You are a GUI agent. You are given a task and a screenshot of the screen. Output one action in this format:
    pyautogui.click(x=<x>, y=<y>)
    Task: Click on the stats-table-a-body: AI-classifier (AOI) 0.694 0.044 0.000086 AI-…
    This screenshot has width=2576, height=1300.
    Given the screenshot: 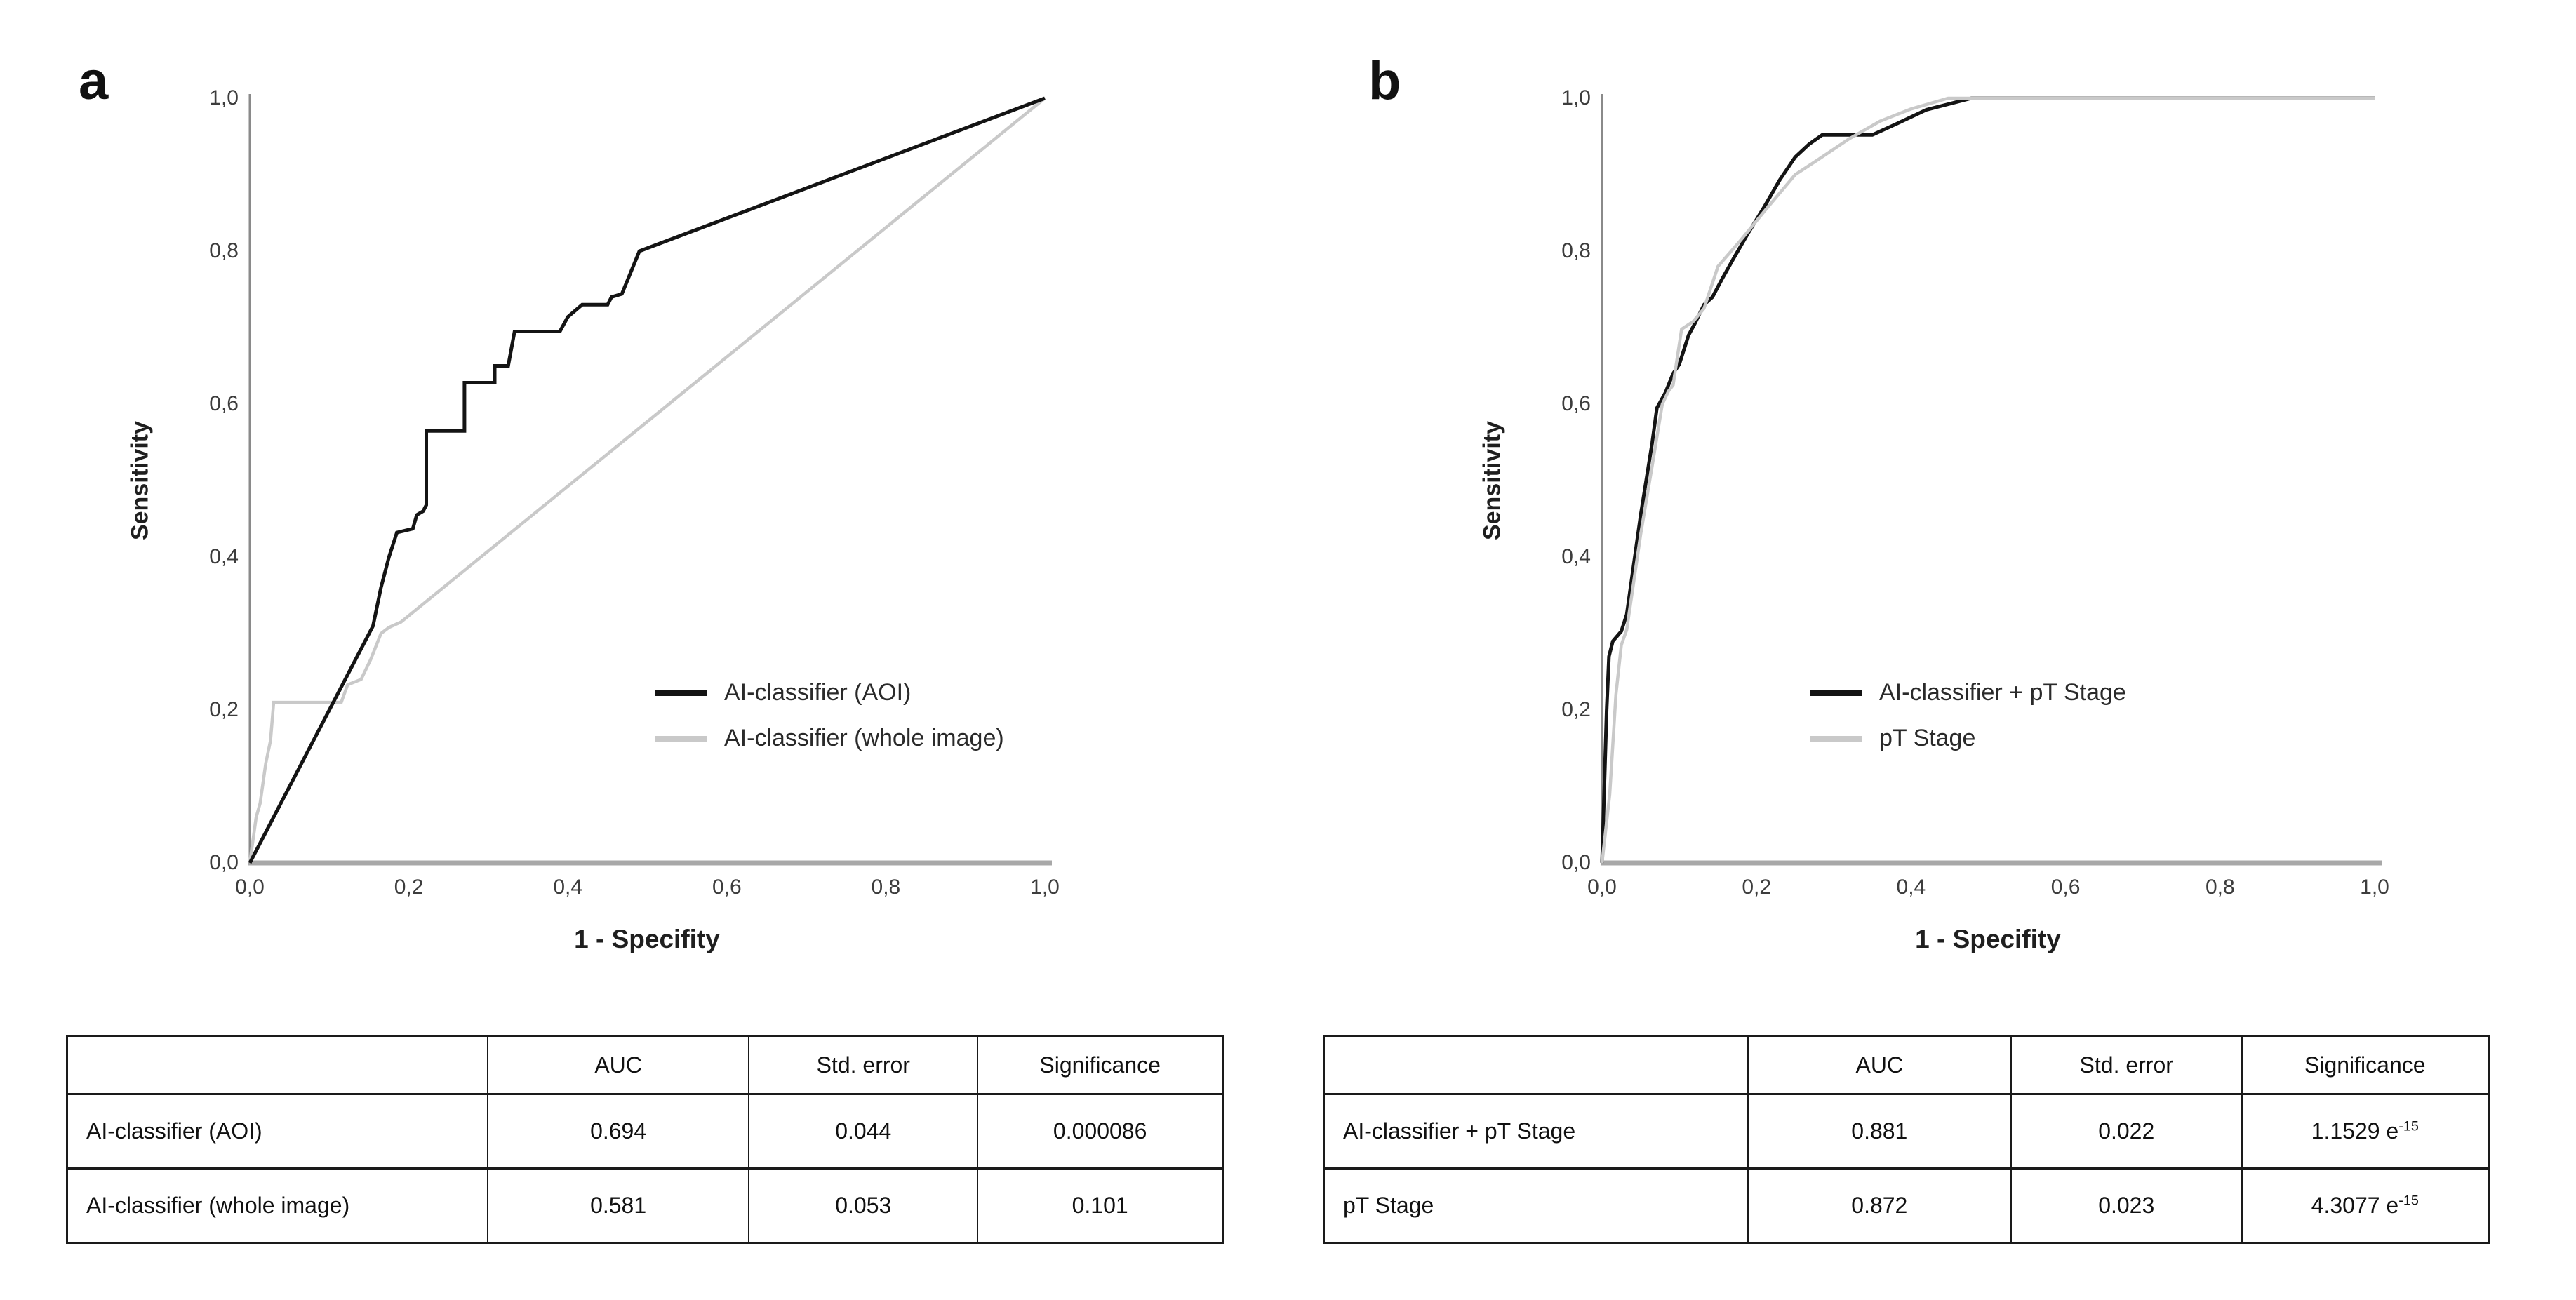 What is the action you would take?
    pyautogui.click(x=645, y=1168)
    